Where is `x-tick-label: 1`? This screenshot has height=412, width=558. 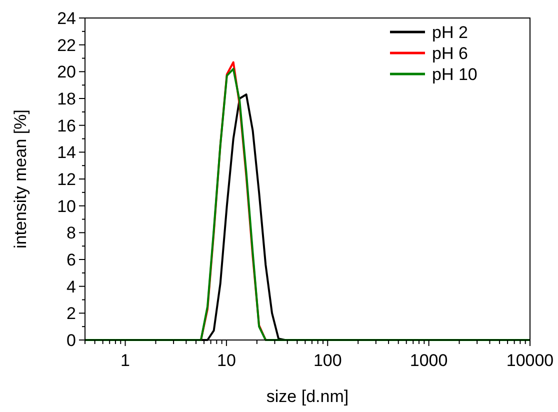 x-tick-label: 1 is located at coordinates (125, 360).